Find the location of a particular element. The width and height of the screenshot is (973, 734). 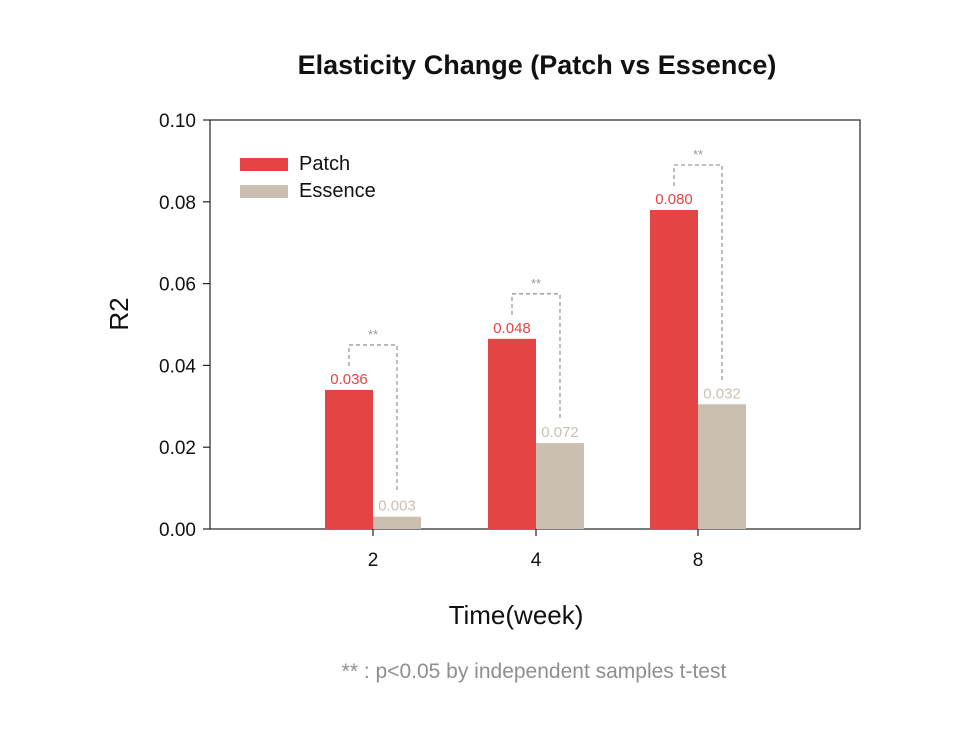

y-tick-label: 0.10 is located at coordinates (177, 121).